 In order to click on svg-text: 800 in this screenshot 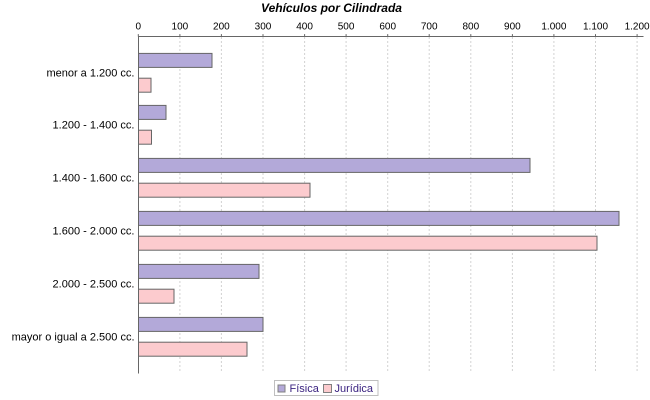, I will do `click(470, 27)`.